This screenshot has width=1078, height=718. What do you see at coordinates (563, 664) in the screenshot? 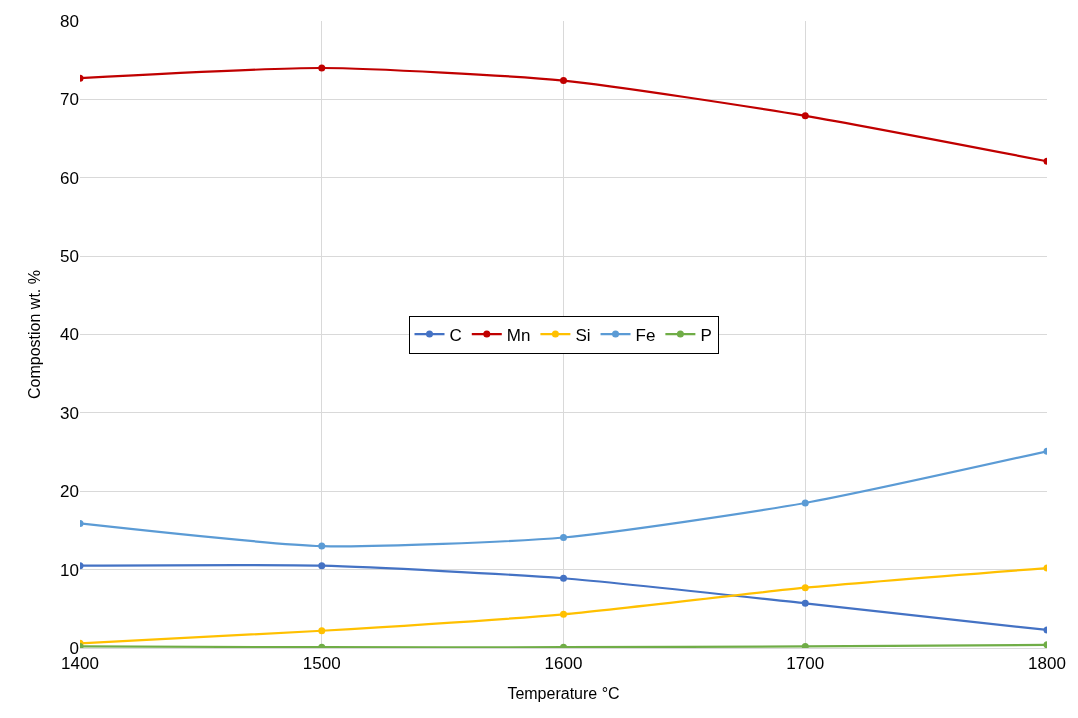
I see `x-tick-label: 1600` at bounding box center [563, 664].